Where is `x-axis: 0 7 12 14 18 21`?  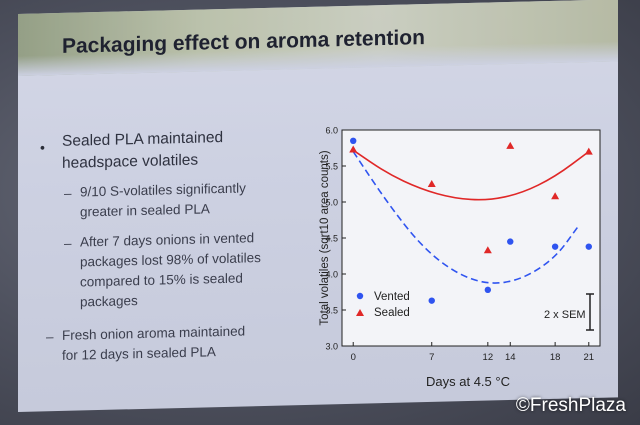 x-axis: 0 7 12 14 18 21 is located at coordinates (472, 352).